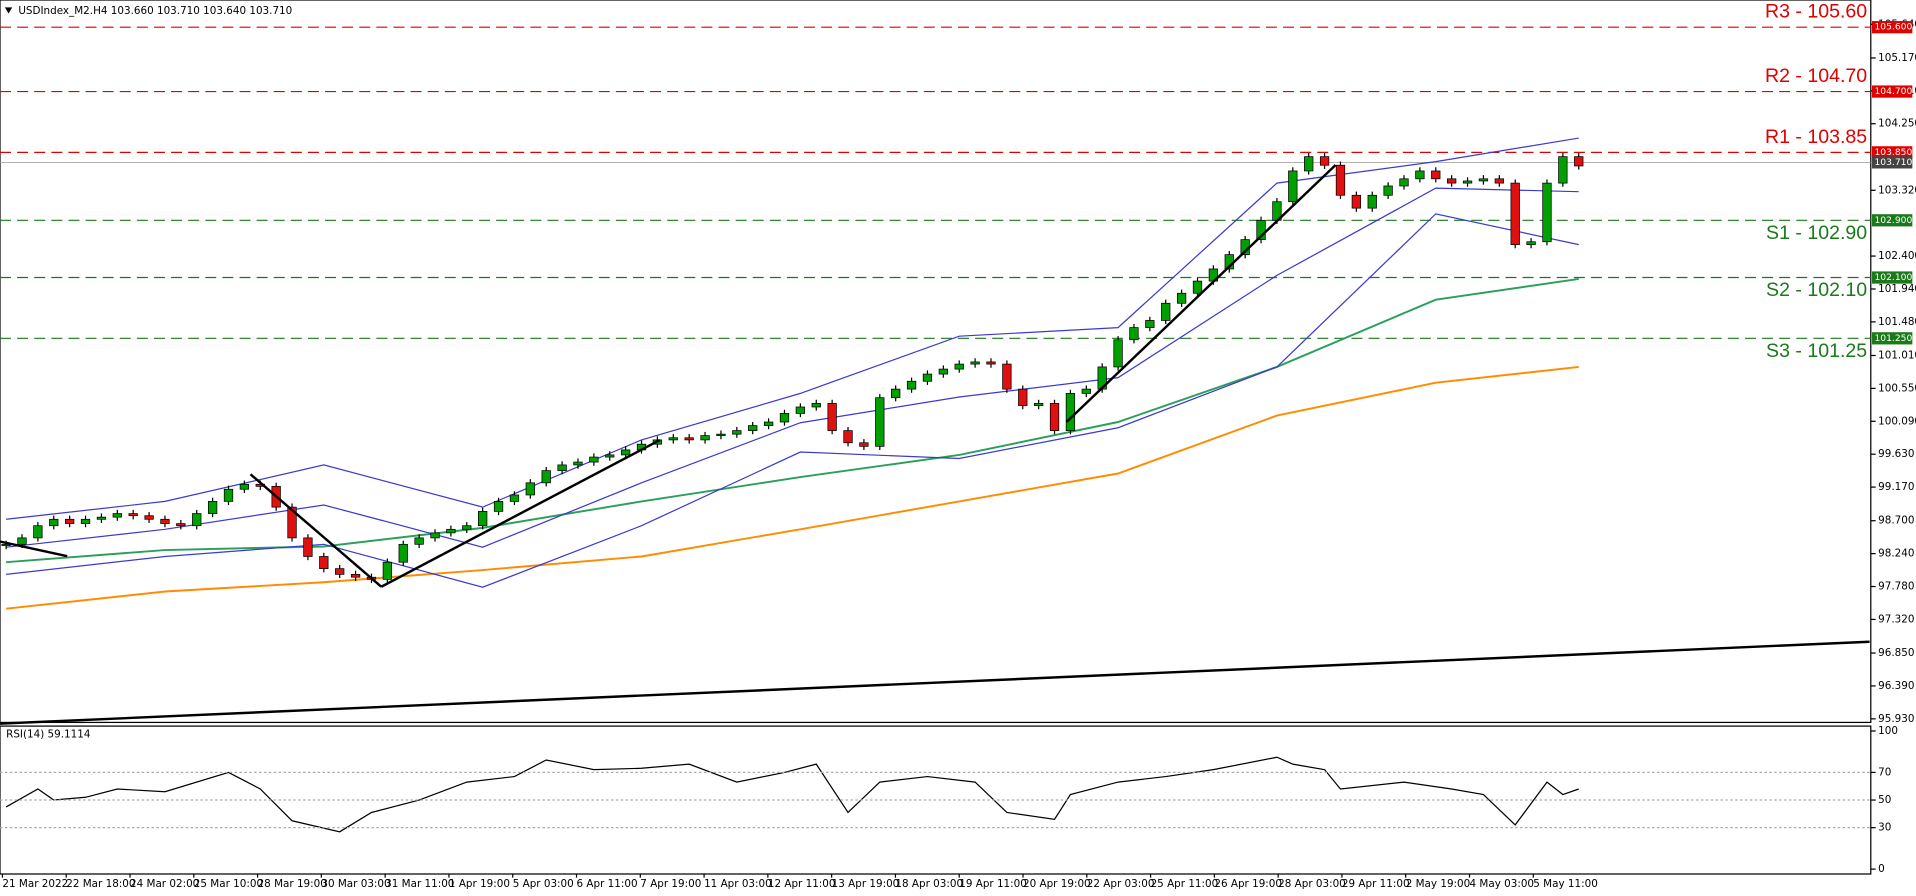 The image size is (1916, 896). What do you see at coordinates (1816, 233) in the screenshot?
I see `level-label: S1 - 102.90` at bounding box center [1816, 233].